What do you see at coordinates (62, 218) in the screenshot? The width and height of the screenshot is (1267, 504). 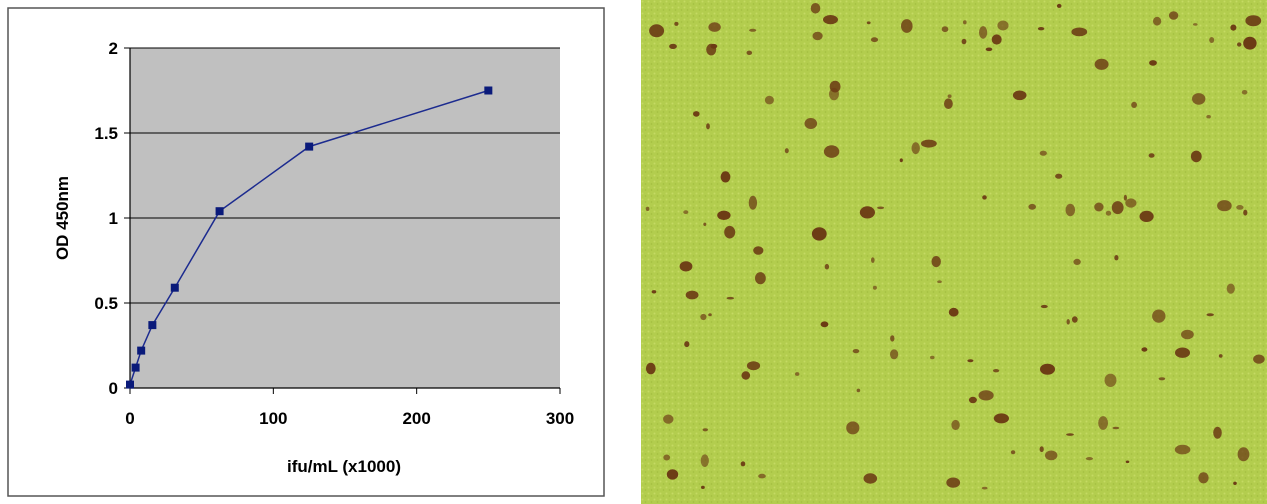 I see `y-axis-title: OD 450nm` at bounding box center [62, 218].